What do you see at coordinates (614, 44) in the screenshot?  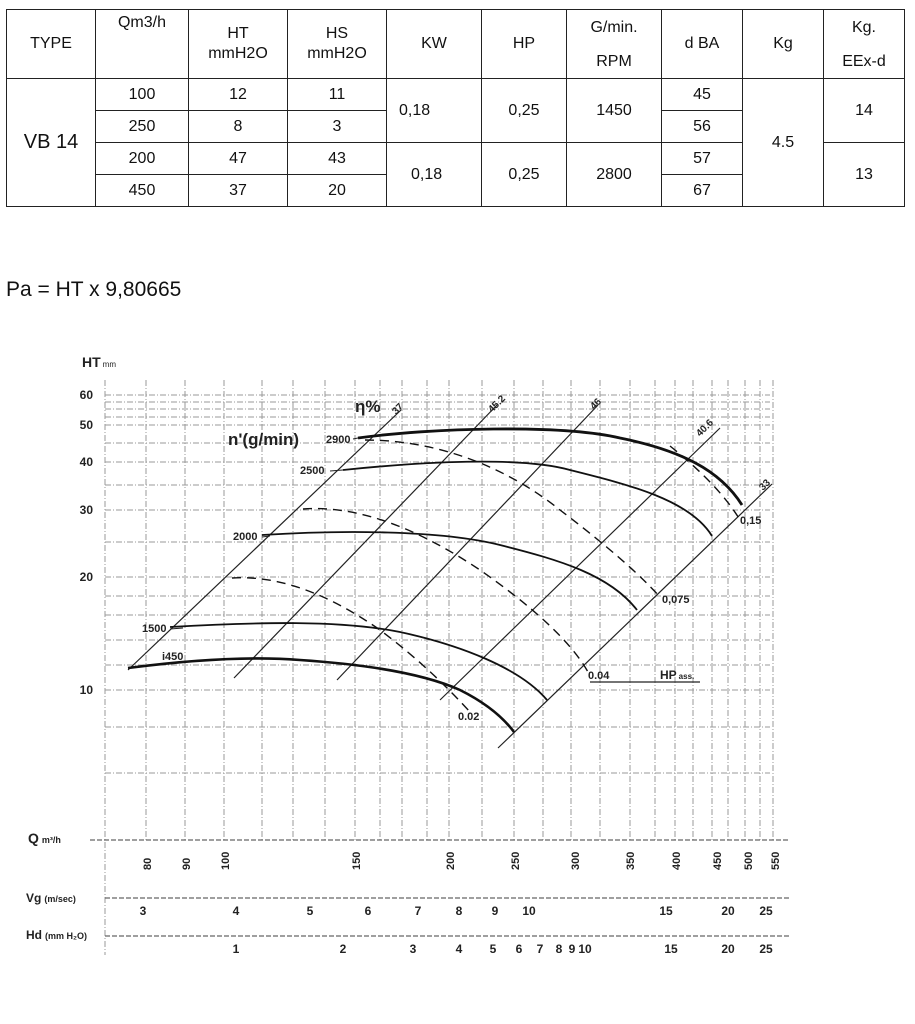 I see `header-rpm: G/min. RPM` at bounding box center [614, 44].